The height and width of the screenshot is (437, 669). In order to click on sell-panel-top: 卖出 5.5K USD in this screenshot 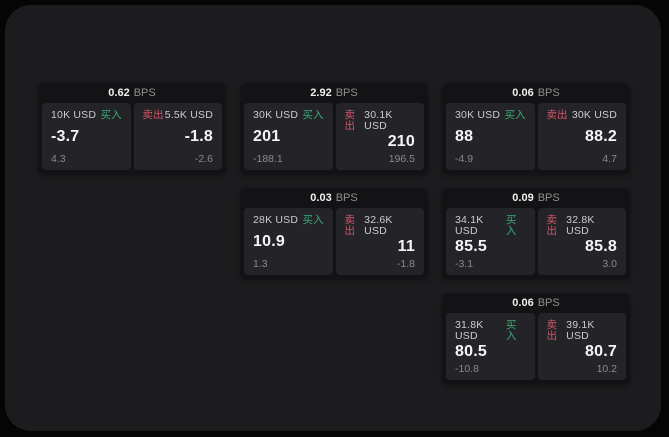, I will do `click(178, 115)`.